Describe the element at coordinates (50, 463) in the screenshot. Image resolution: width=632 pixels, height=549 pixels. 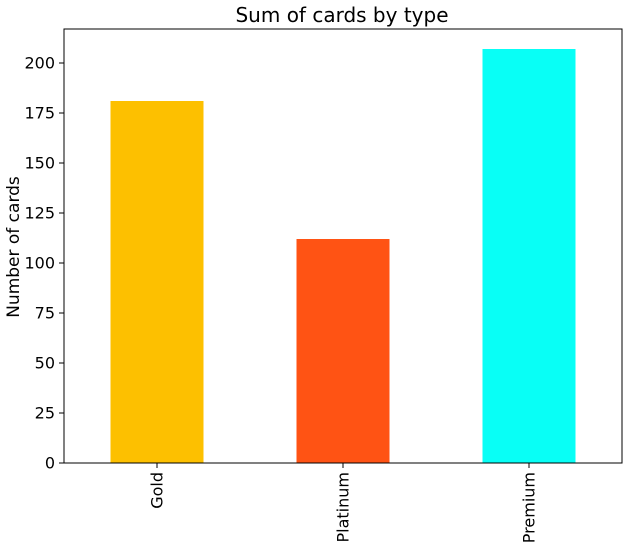
I see `y-tick-label: 0` at that location.